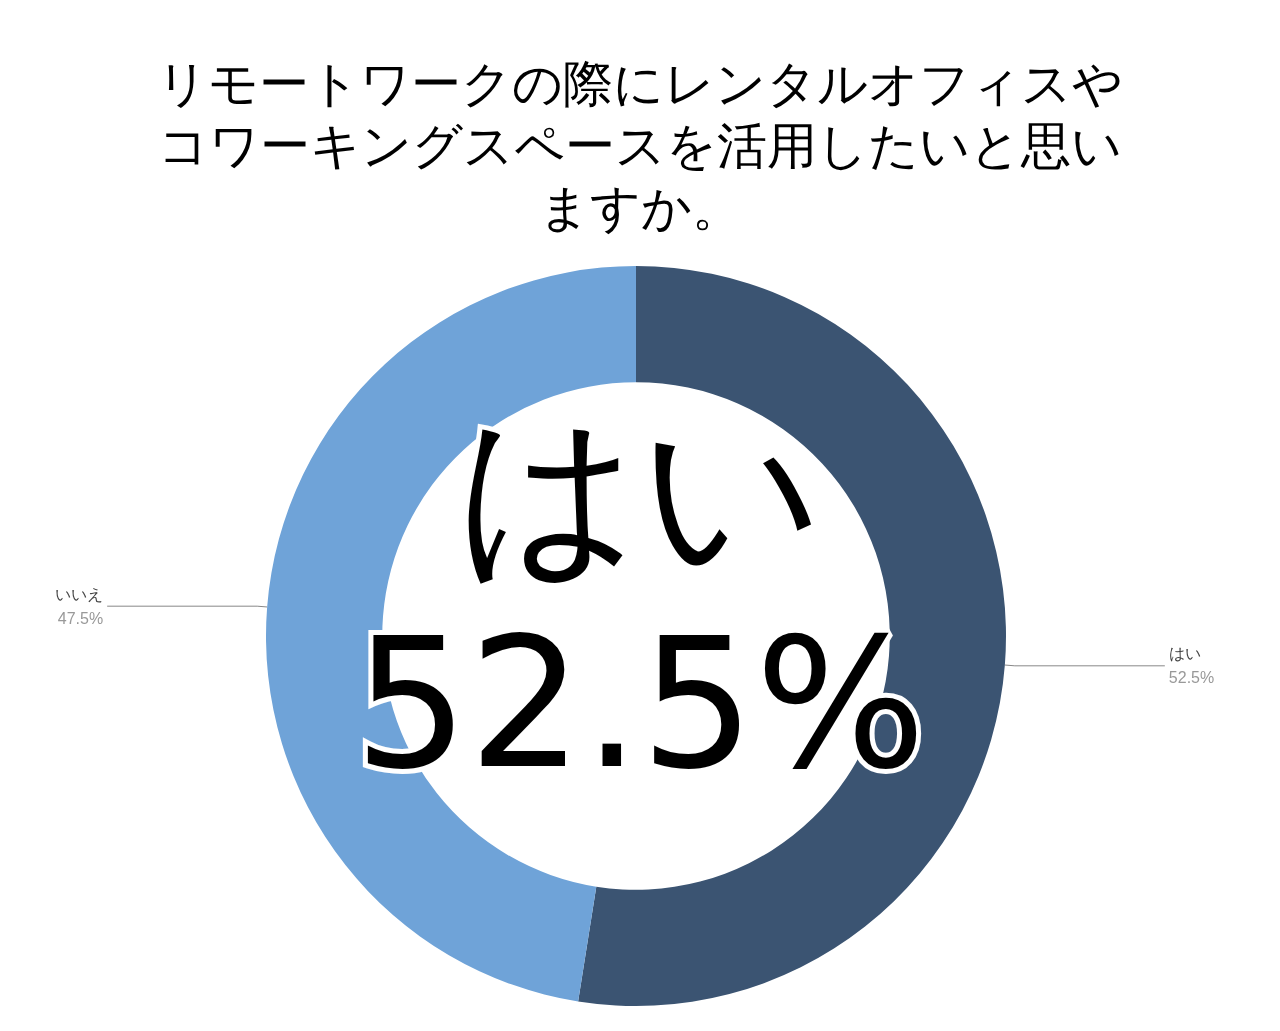 This screenshot has height=1031, width=1280. Describe the element at coordinates (1184, 654) in the screenshot. I see `slice-label: はい` at that location.